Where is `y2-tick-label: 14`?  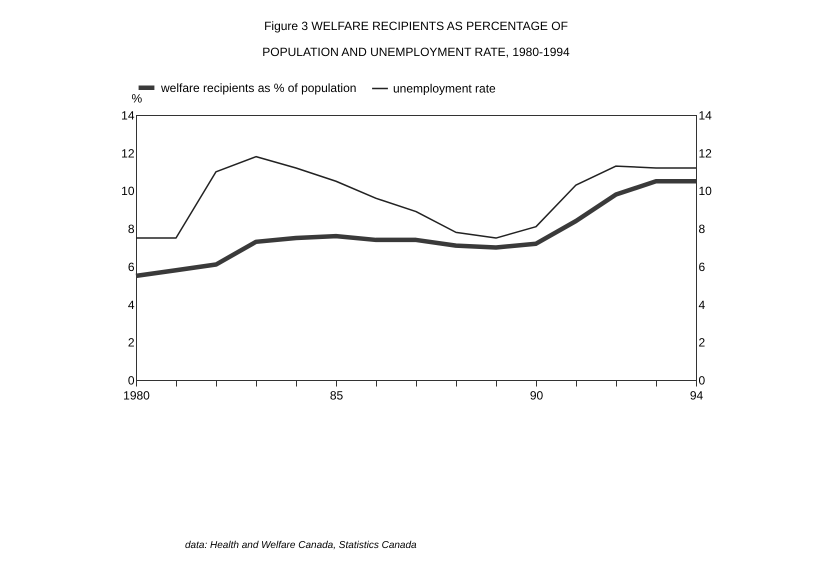 y2-tick-label: 14 is located at coordinates (705, 115).